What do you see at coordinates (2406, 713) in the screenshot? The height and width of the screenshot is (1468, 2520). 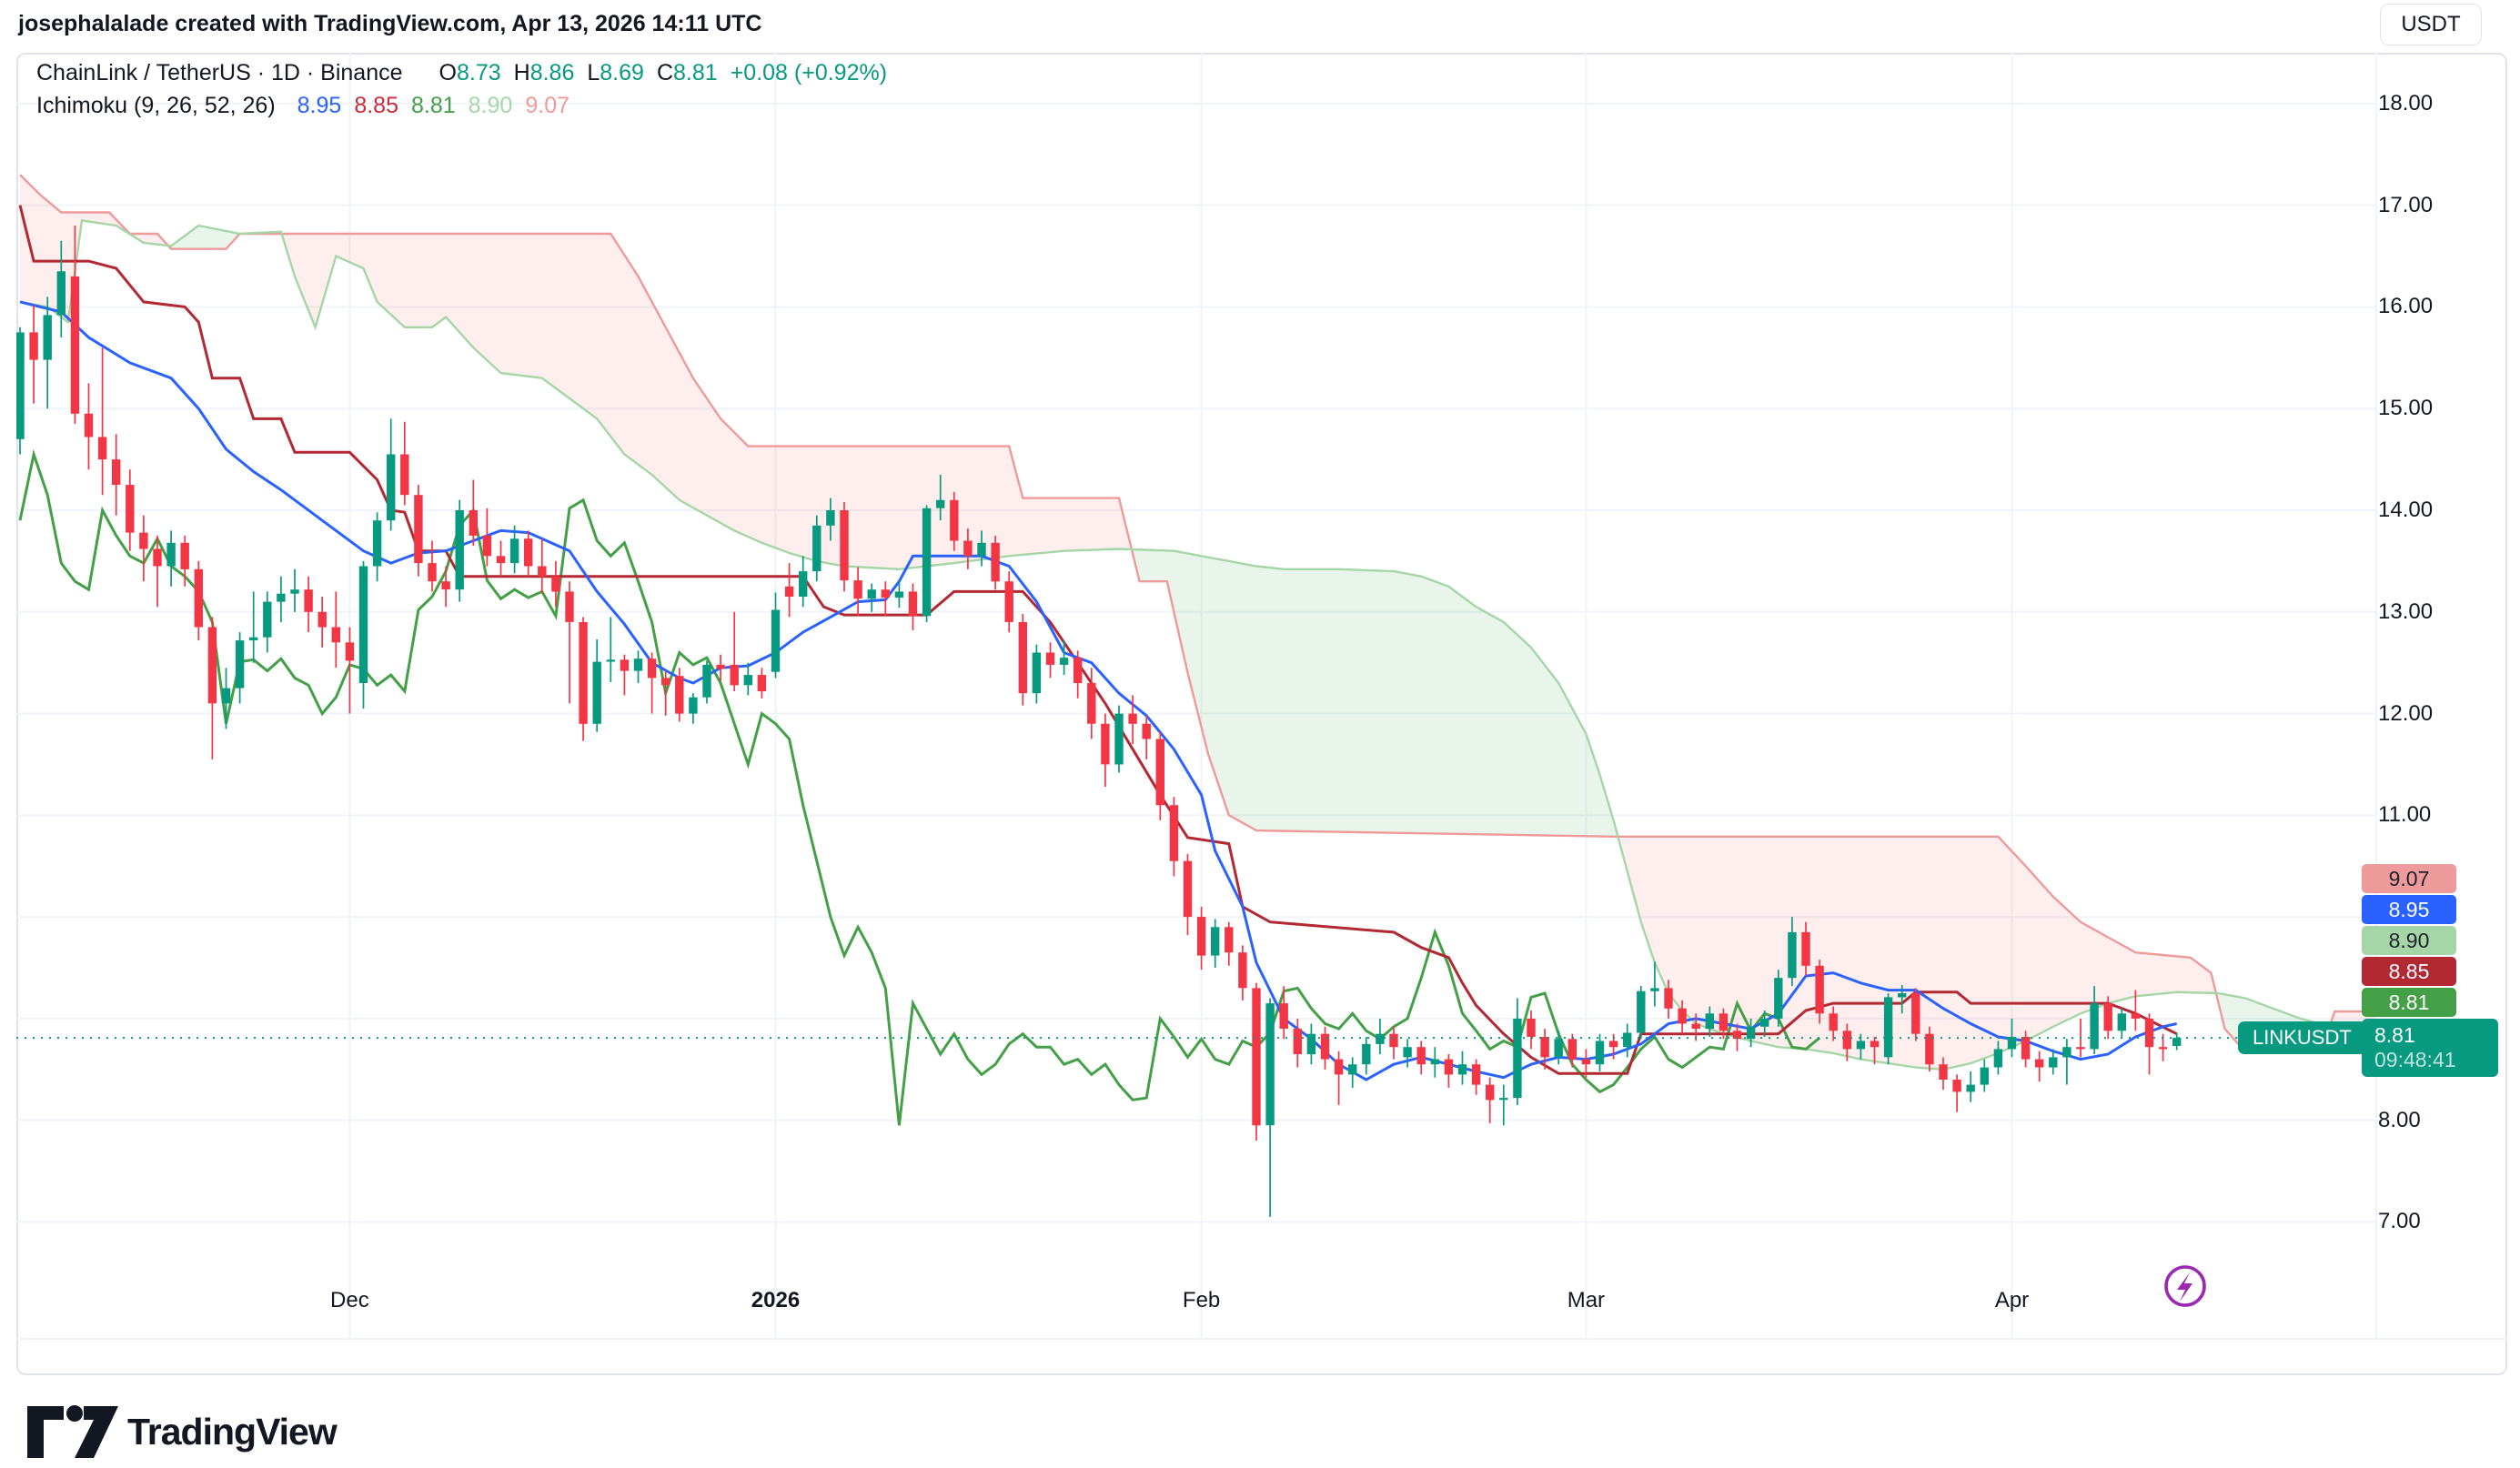 I see `price-tick-label: 12.00` at bounding box center [2406, 713].